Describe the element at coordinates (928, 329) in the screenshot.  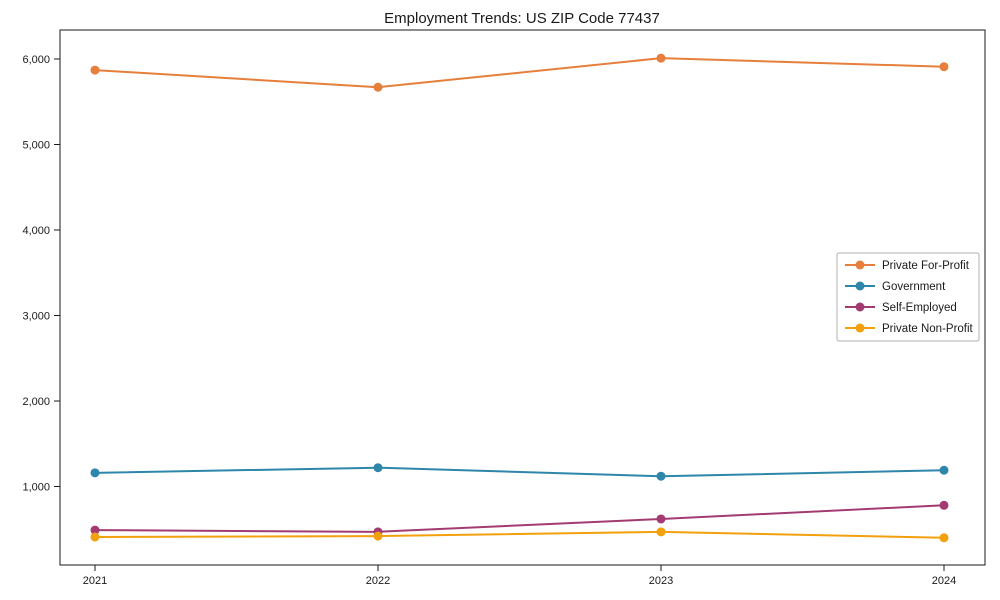
I see `legend-item-label: Private Non-Profit` at that location.